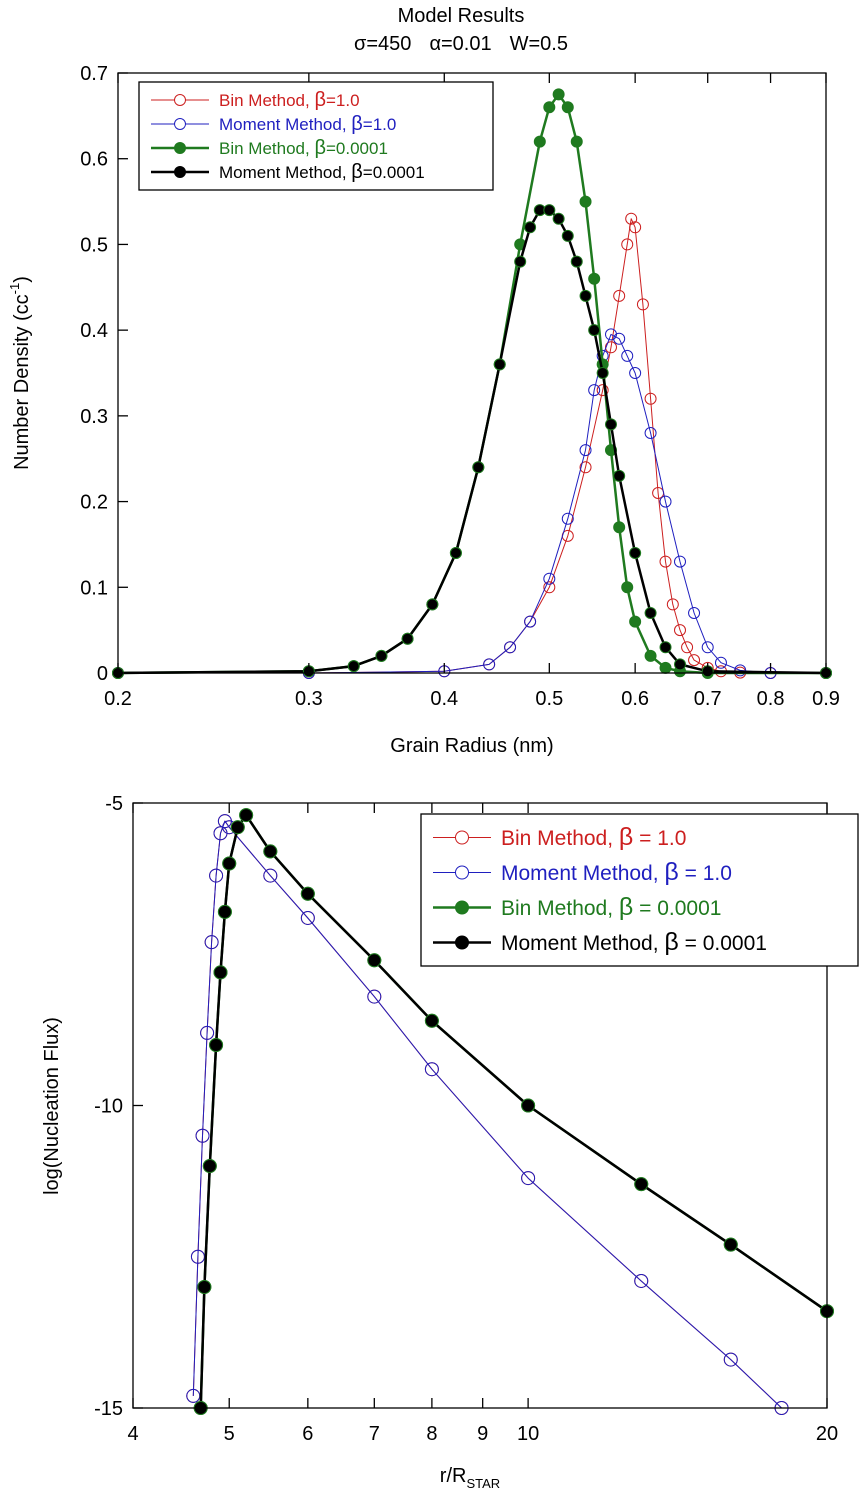 This screenshot has height=1500, width=861. Describe the element at coordinates (94, 588) in the screenshot. I see `top-y-tick-label: 0.1` at that location.